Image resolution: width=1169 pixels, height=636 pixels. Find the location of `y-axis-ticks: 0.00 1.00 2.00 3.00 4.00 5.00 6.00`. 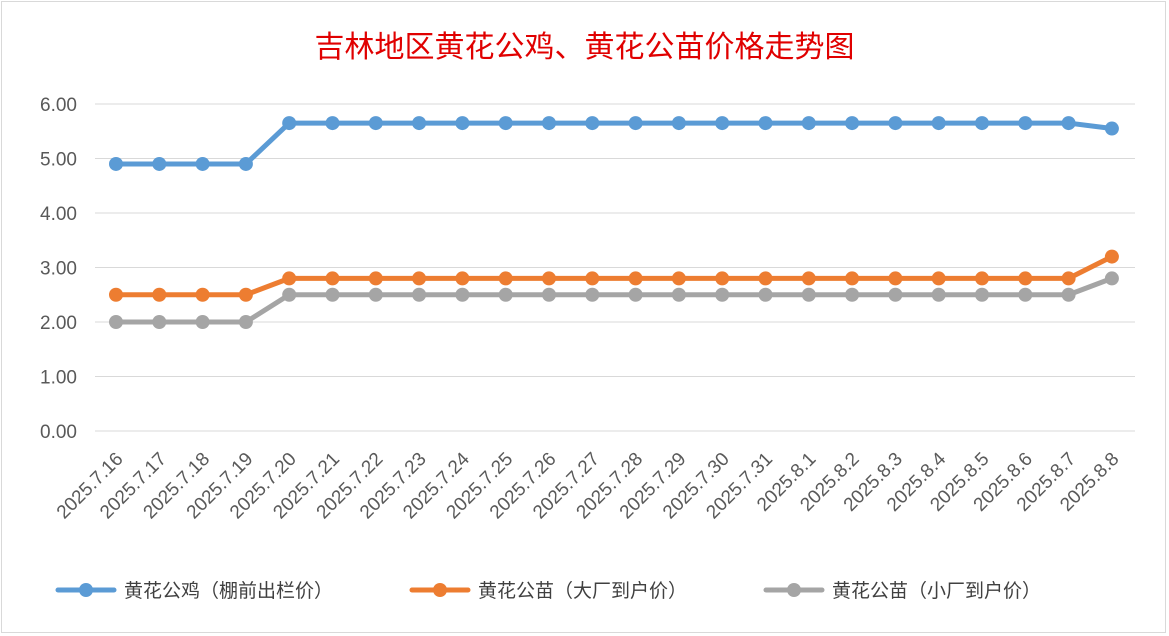

y-axis-ticks: 0.00 1.00 2.00 3.00 4.00 5.00 6.00 is located at coordinates (58, 269).